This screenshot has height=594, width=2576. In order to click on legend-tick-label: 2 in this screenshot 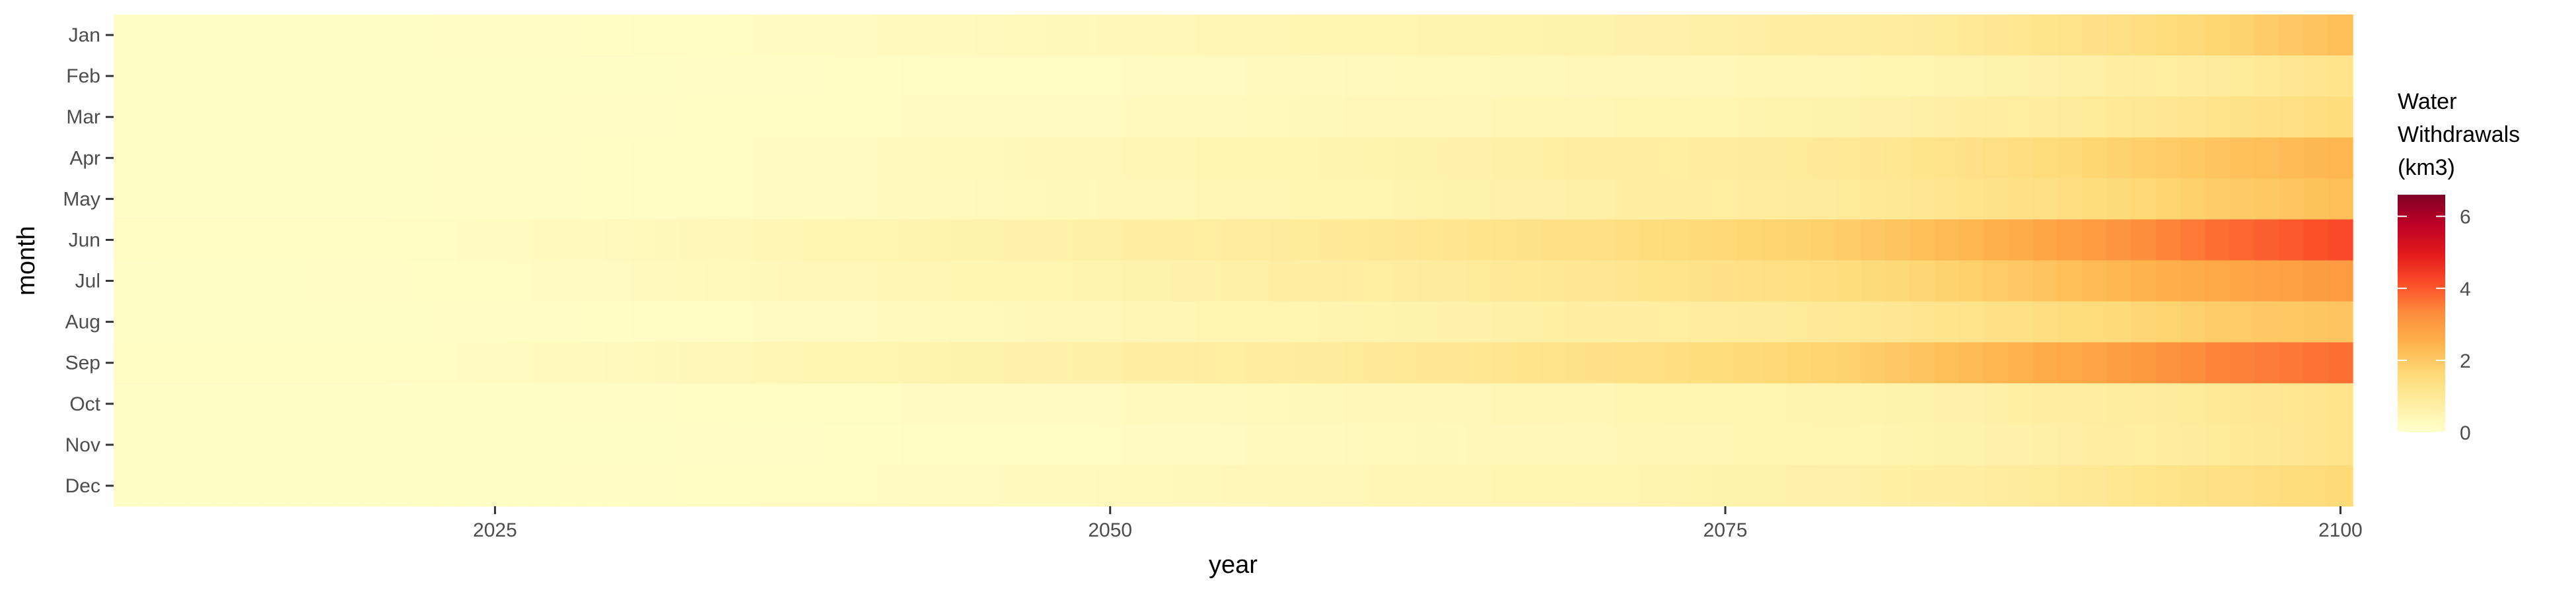, I will do `click(2466, 361)`.